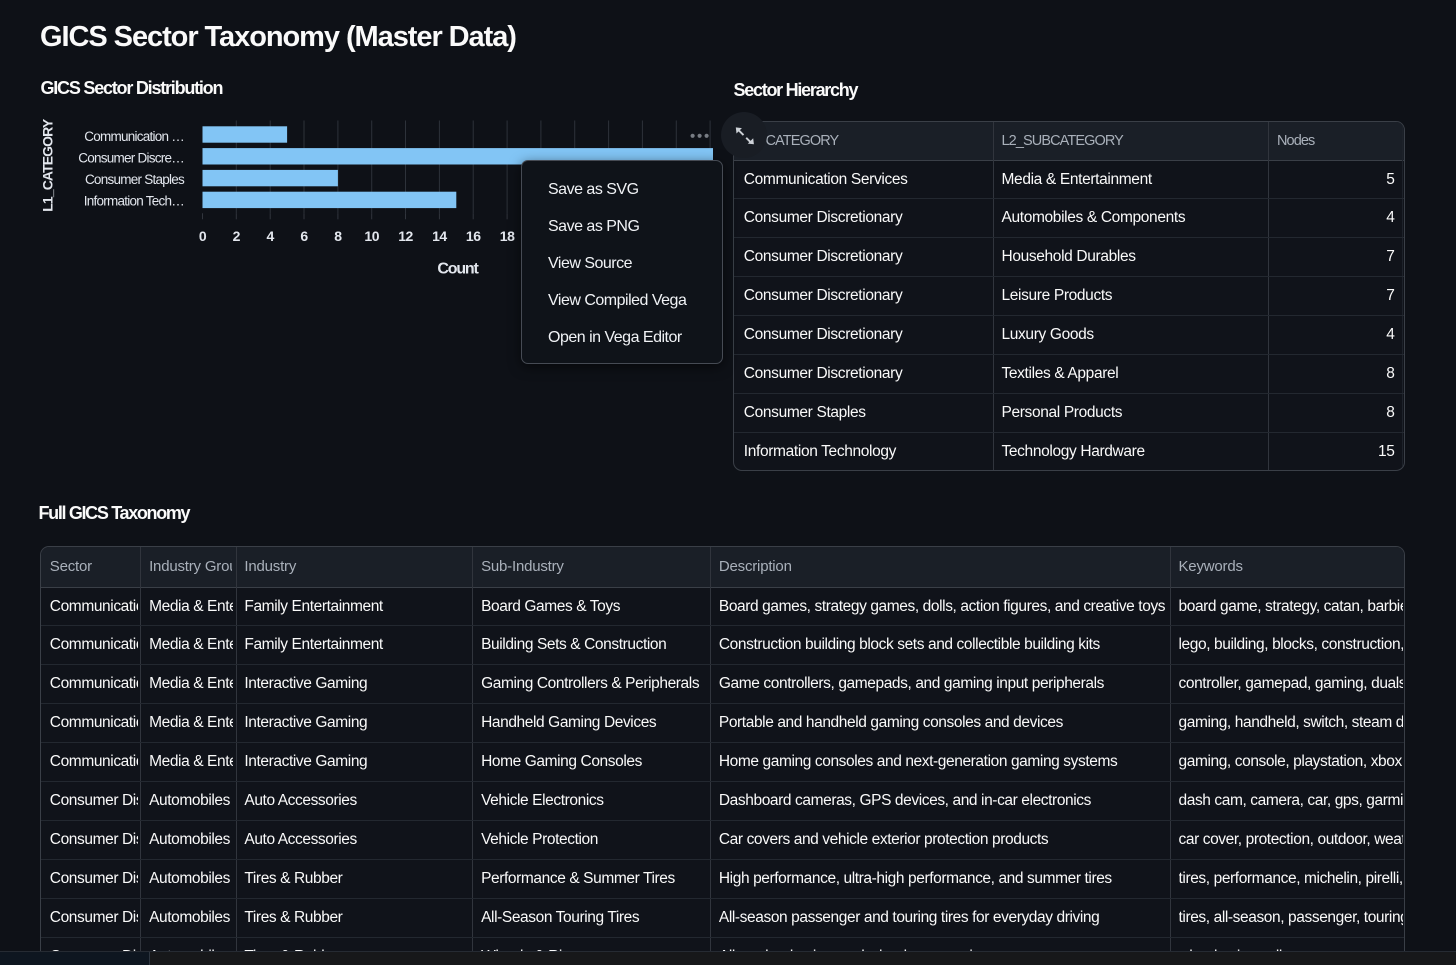 This screenshot has width=1456, height=965. I want to click on svg-text: 0, so click(203, 236).